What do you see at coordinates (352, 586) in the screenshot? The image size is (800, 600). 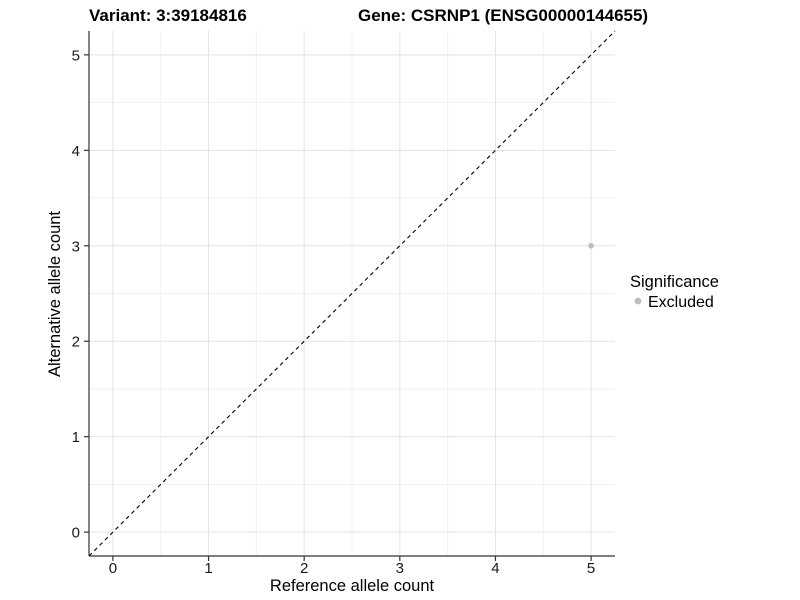 I see `x-axis-title: Reference allele count` at bounding box center [352, 586].